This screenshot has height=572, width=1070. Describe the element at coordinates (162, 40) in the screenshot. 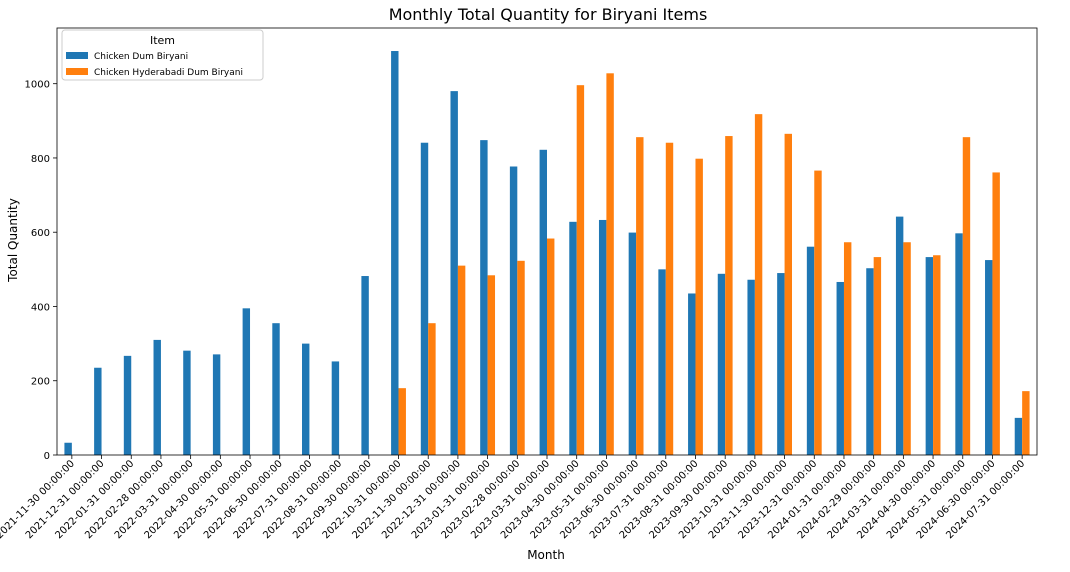

I see `legend-title: Item` at that location.